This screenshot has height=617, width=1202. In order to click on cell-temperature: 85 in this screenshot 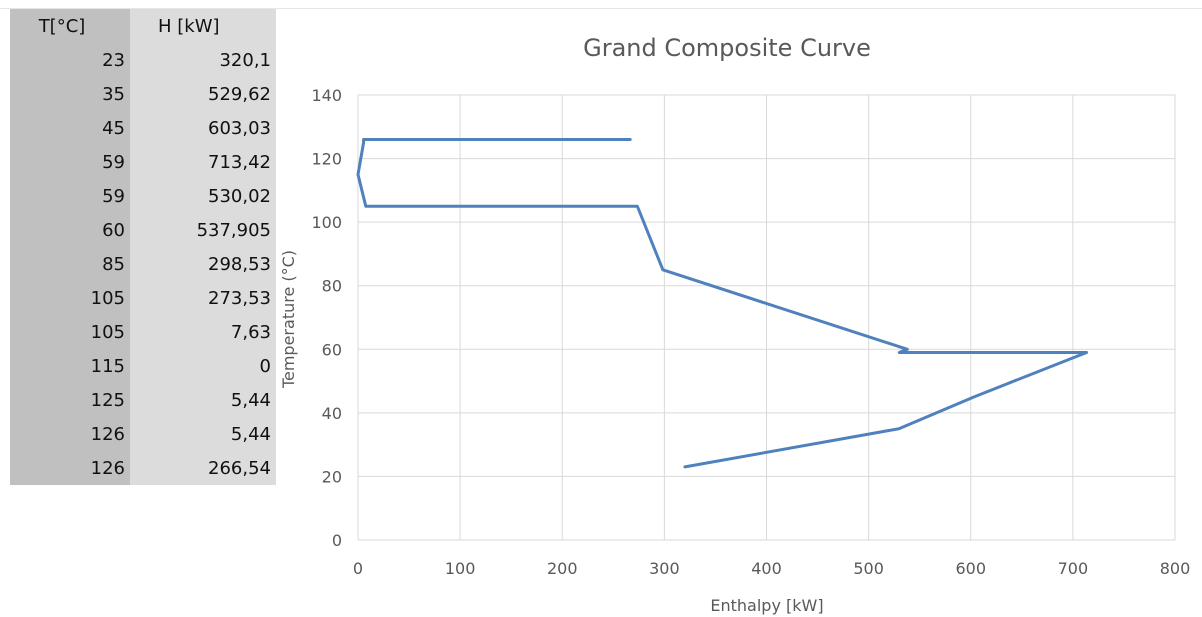, I will do `click(70, 264)`.